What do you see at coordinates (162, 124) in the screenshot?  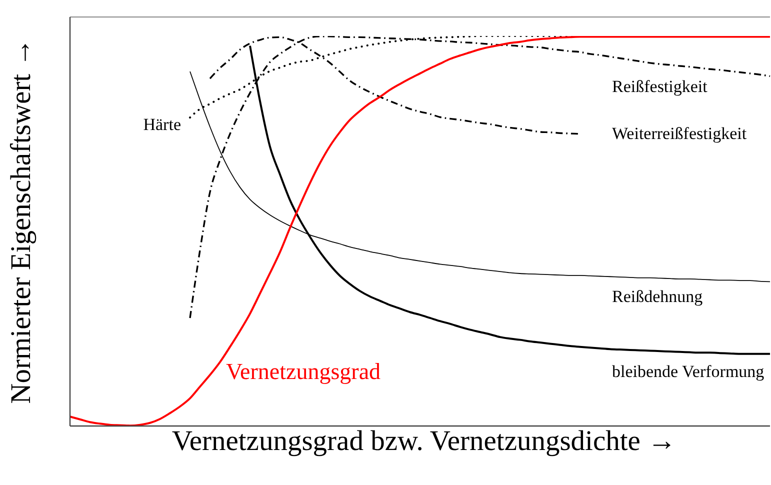 I see `series-label: Härte` at bounding box center [162, 124].